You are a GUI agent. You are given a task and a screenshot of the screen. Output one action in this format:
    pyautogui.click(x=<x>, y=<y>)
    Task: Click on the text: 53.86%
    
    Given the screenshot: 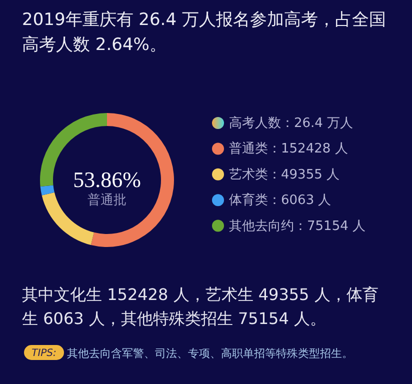 What is the action you would take?
    pyautogui.click(x=107, y=179)
    